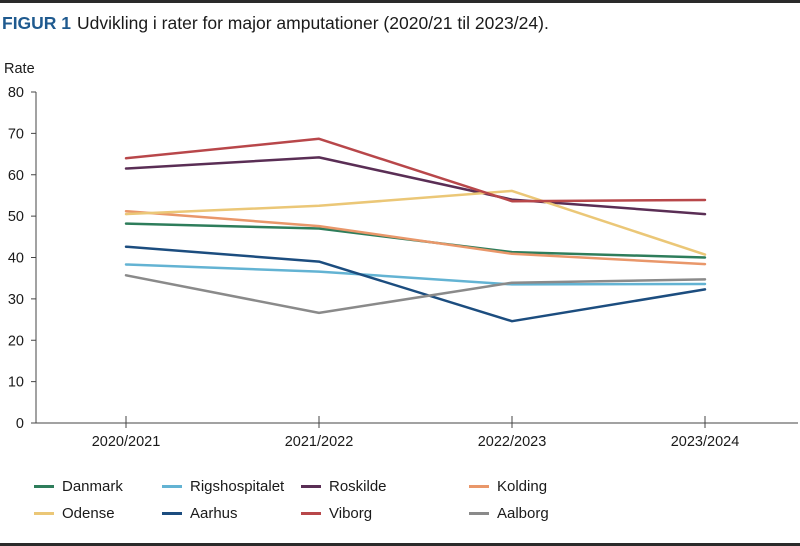 This screenshot has width=800, height=546. What do you see at coordinates (523, 513) in the screenshot?
I see `legend-label: Aalborg` at bounding box center [523, 513].